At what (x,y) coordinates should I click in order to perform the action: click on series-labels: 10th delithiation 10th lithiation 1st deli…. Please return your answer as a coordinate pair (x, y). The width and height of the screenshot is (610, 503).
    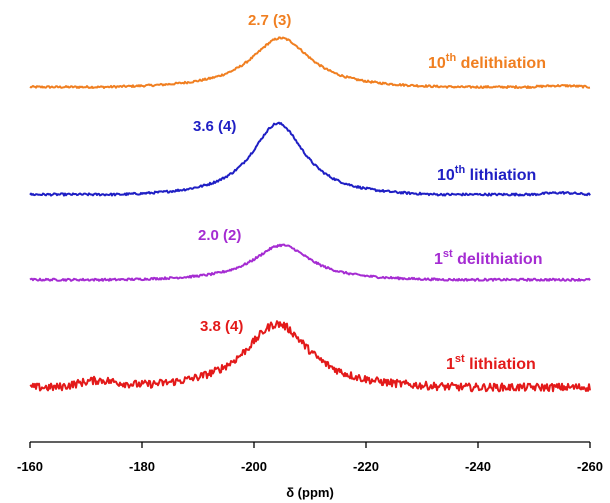
    Looking at the image, I should click on (487, 212).